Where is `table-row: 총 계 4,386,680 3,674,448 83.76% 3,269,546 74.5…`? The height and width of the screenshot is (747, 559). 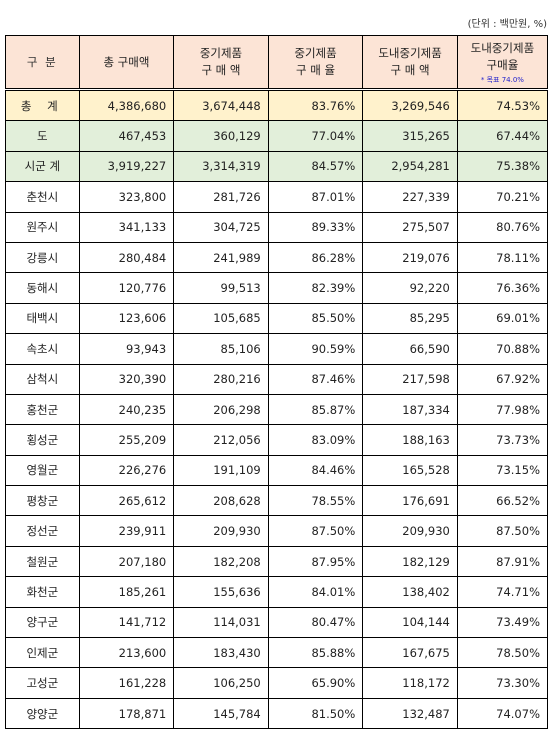 table-row: 총 계 4,386,680 3,674,448 83.76% 3,269,546 74.5… is located at coordinates (277, 104).